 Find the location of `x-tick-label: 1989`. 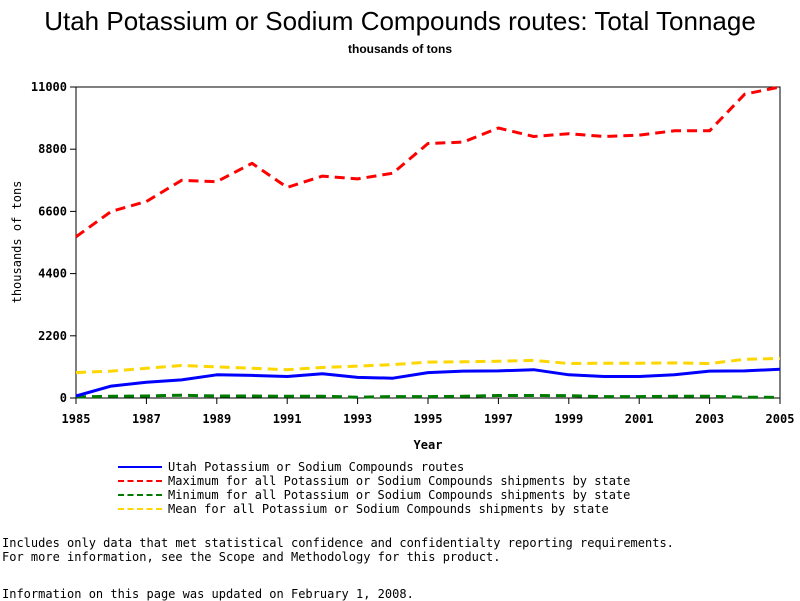

x-tick-label: 1989 is located at coordinates (216, 419).